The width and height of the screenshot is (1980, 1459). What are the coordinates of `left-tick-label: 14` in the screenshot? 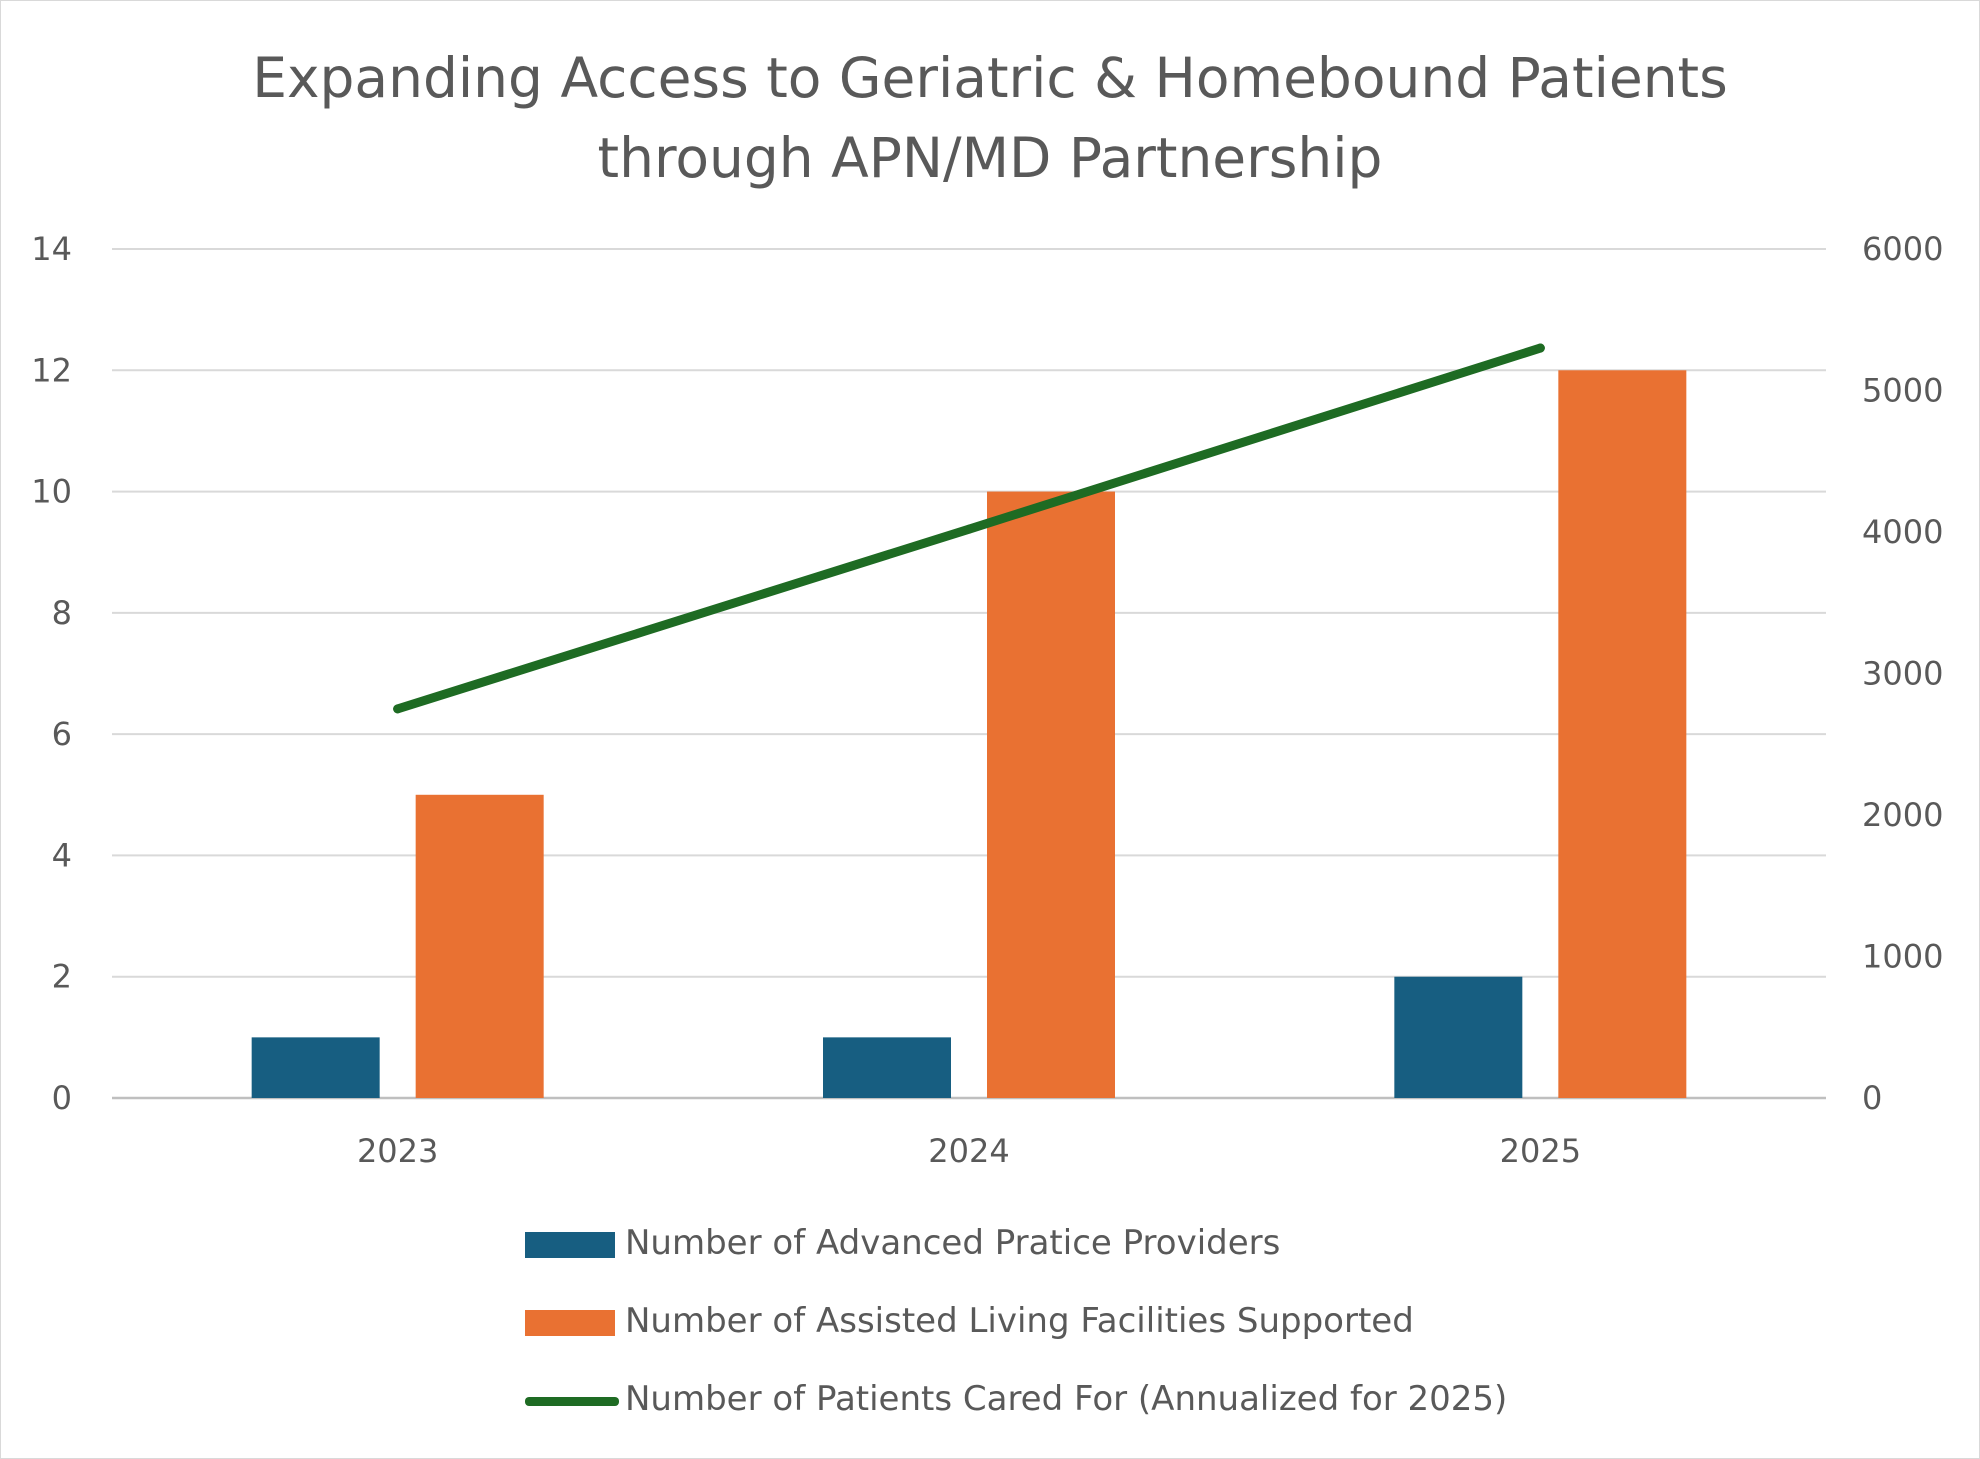 It's located at (51, 249).